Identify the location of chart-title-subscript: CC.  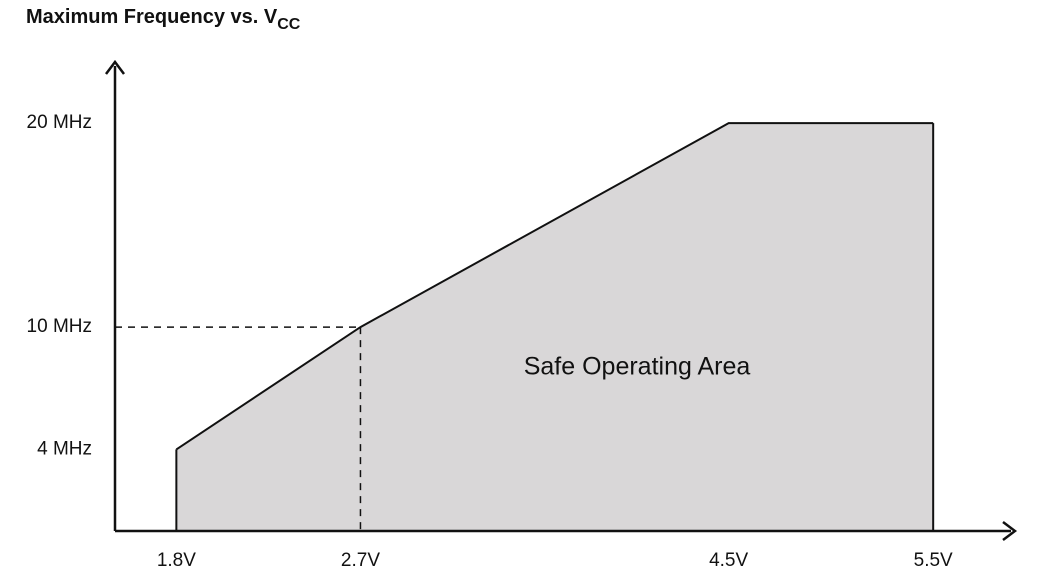
(289, 24).